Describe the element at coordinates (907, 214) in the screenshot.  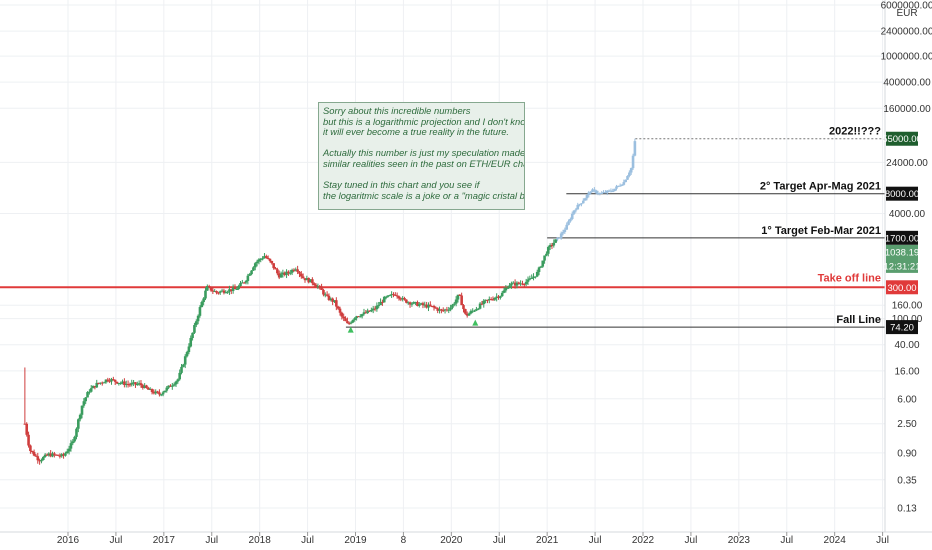
I see `price-tick-label: 4000.00` at that location.